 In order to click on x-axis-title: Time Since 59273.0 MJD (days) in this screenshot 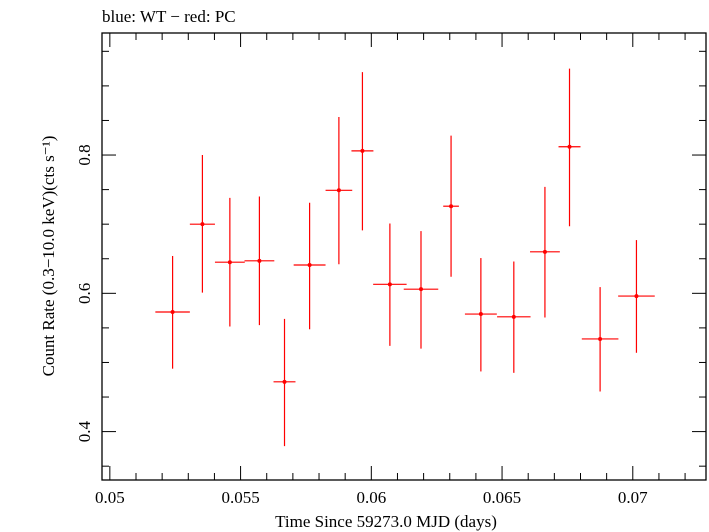, I will do `click(386, 521)`.